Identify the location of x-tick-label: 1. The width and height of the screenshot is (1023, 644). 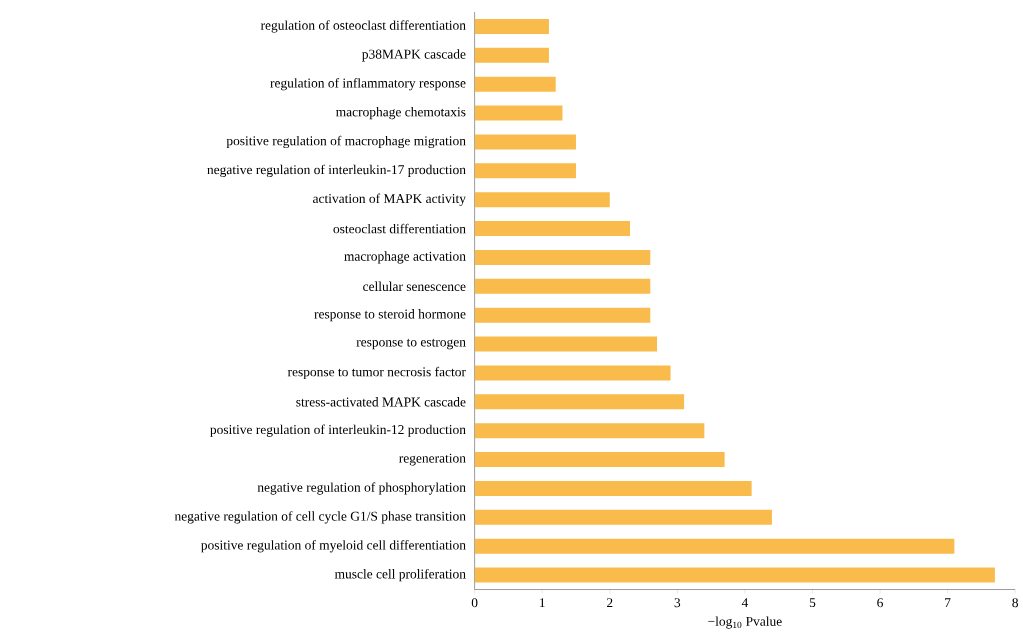
(542, 602).